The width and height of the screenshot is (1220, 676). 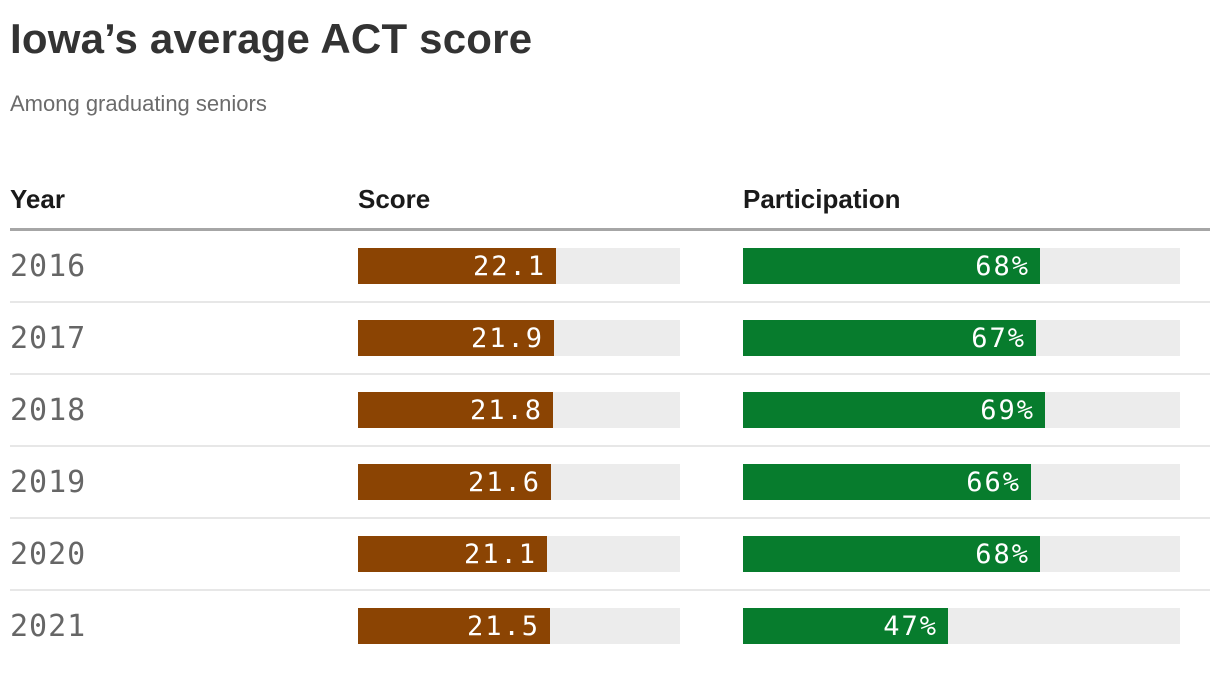 What do you see at coordinates (507, 338) in the screenshot?
I see `score-value-label: 21.9` at bounding box center [507, 338].